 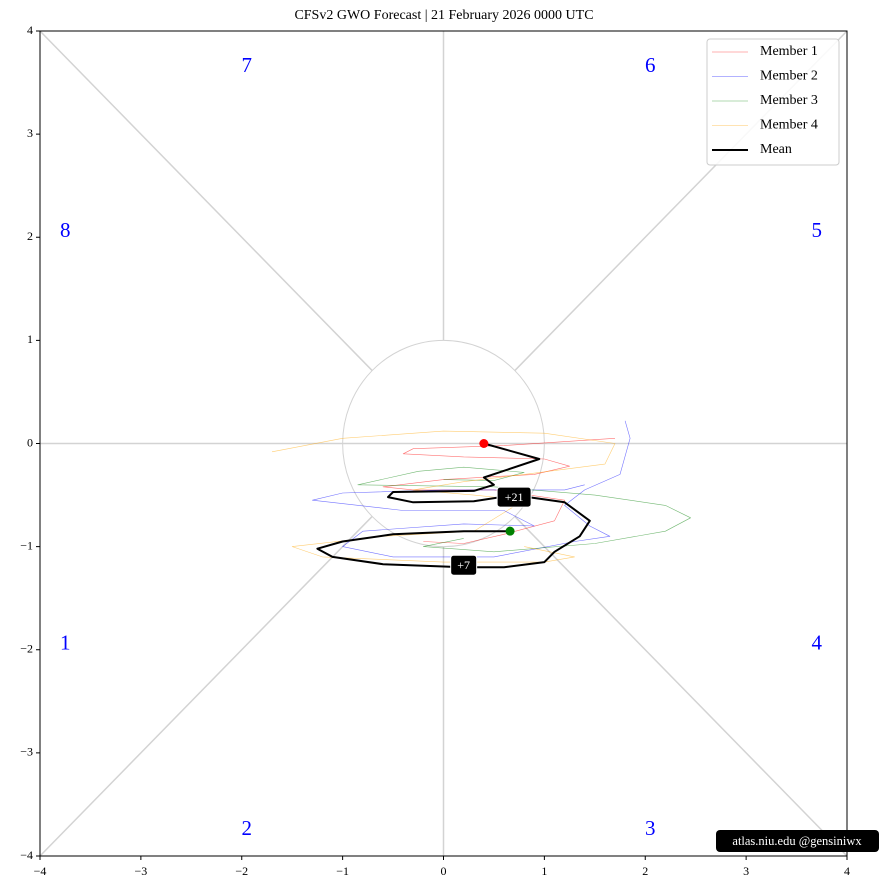 What do you see at coordinates (544, 871) in the screenshot?
I see `x-tick-label: 1` at bounding box center [544, 871].